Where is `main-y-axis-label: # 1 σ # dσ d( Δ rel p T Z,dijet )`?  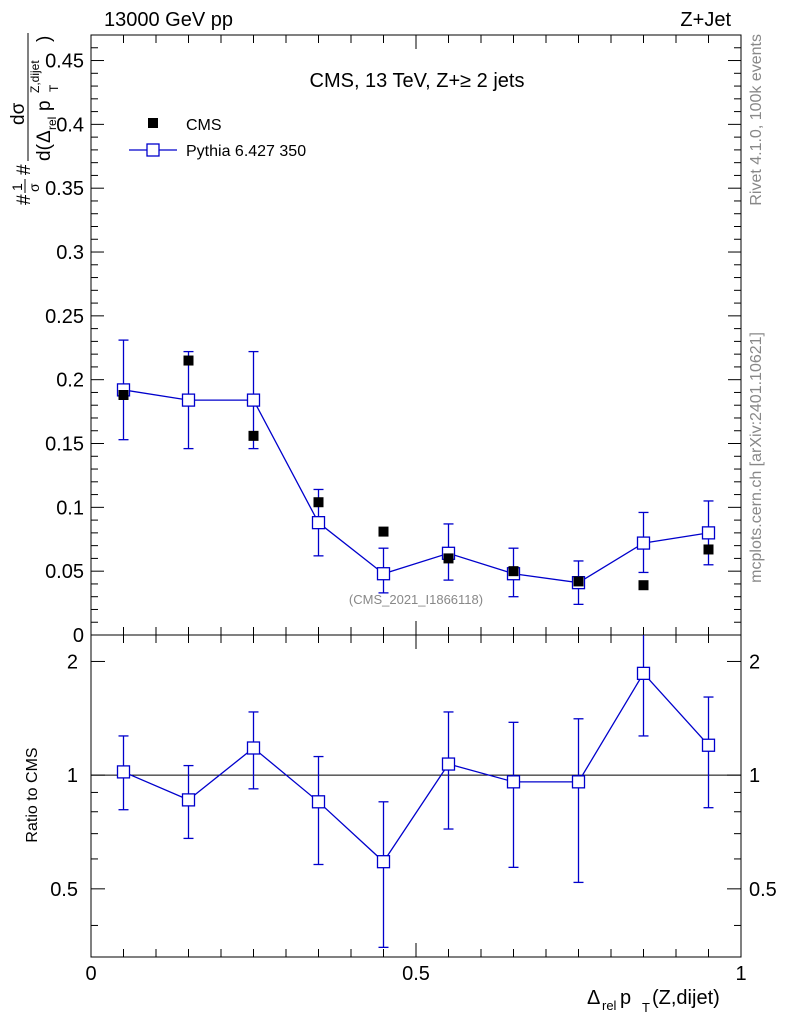 main-y-axis-label: # 1 σ # dσ d( Δ rel p T Z,dijet ) is located at coordinates (34, 119).